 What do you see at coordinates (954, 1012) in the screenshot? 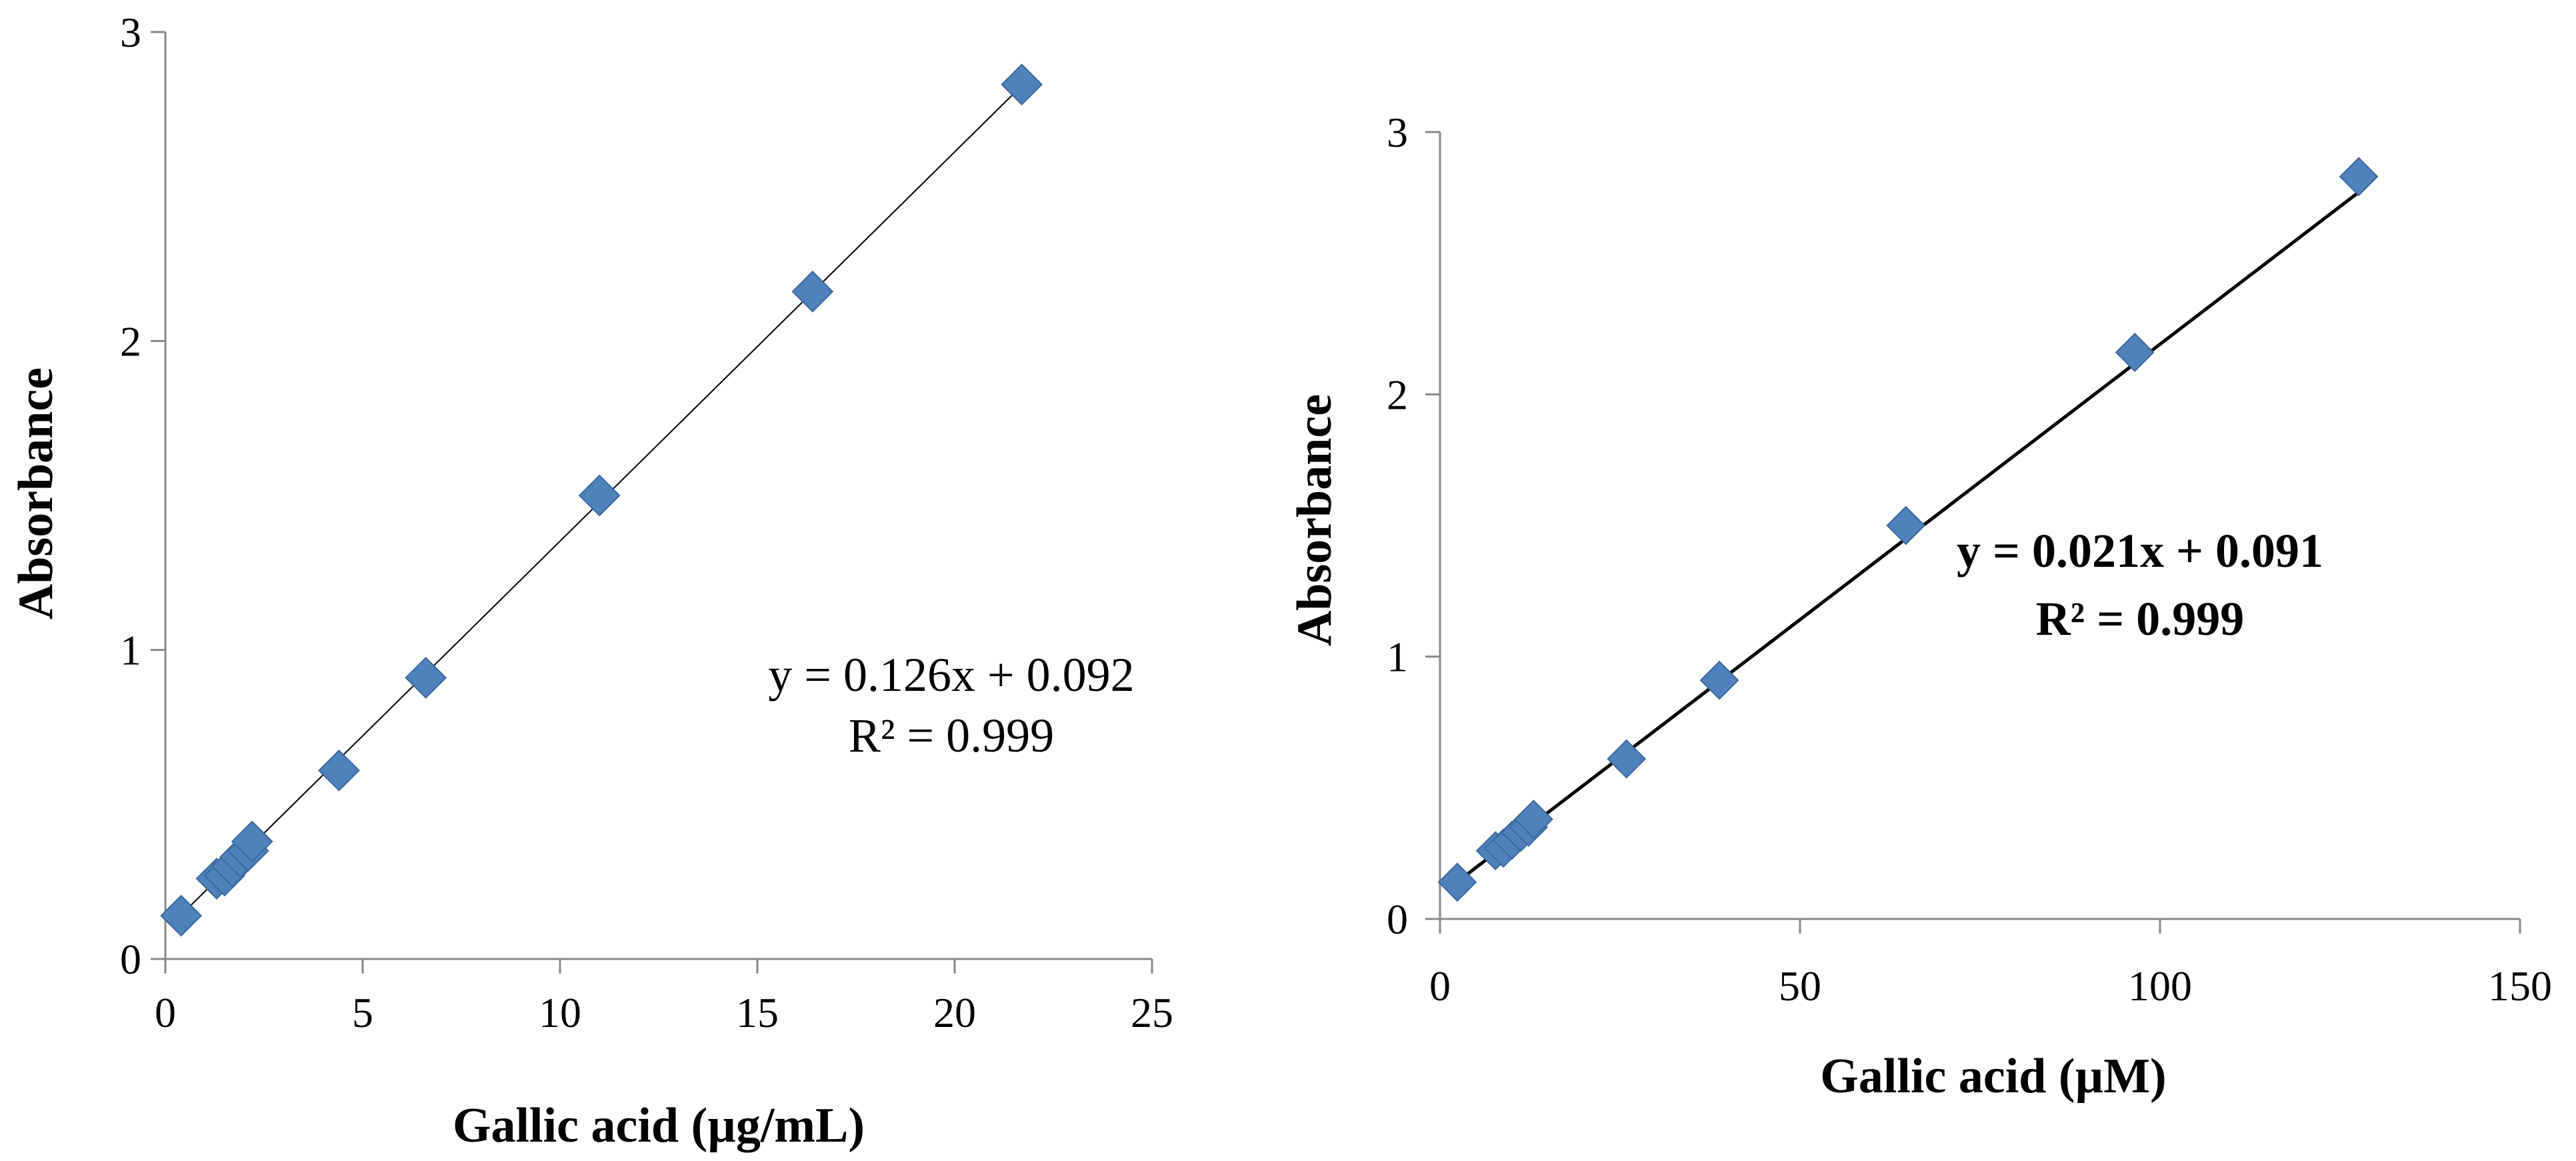
I see `x-tick-label: 20` at bounding box center [954, 1012].